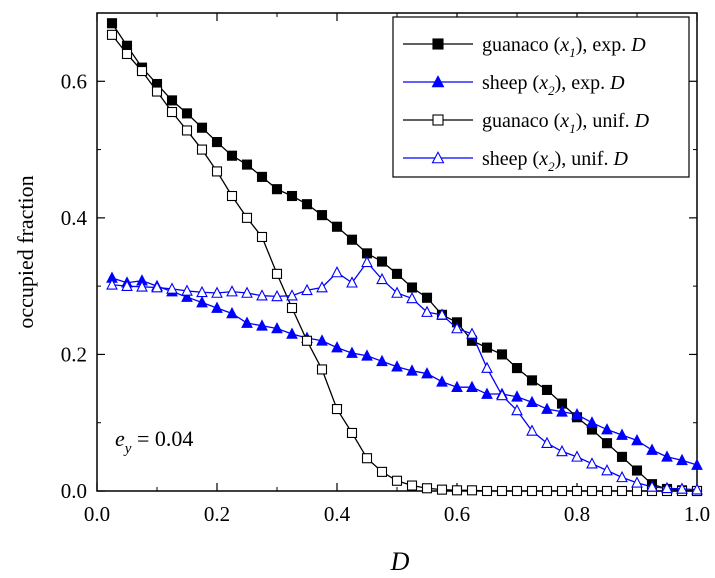 The height and width of the screenshot is (578, 715). Describe the element at coordinates (120, 438) in the screenshot. I see `ey-symbol: e` at that location.